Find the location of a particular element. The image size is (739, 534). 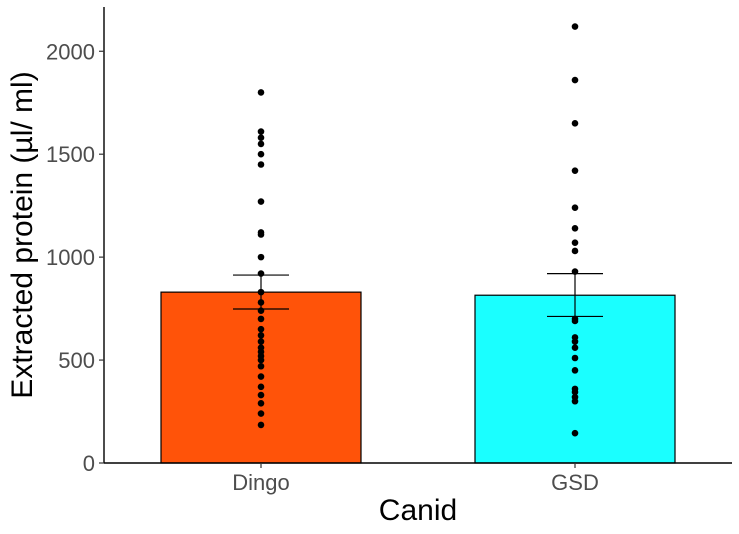

y-ticks-layer: 0 500 1000 1500 2000 is located at coordinates (75, 257).